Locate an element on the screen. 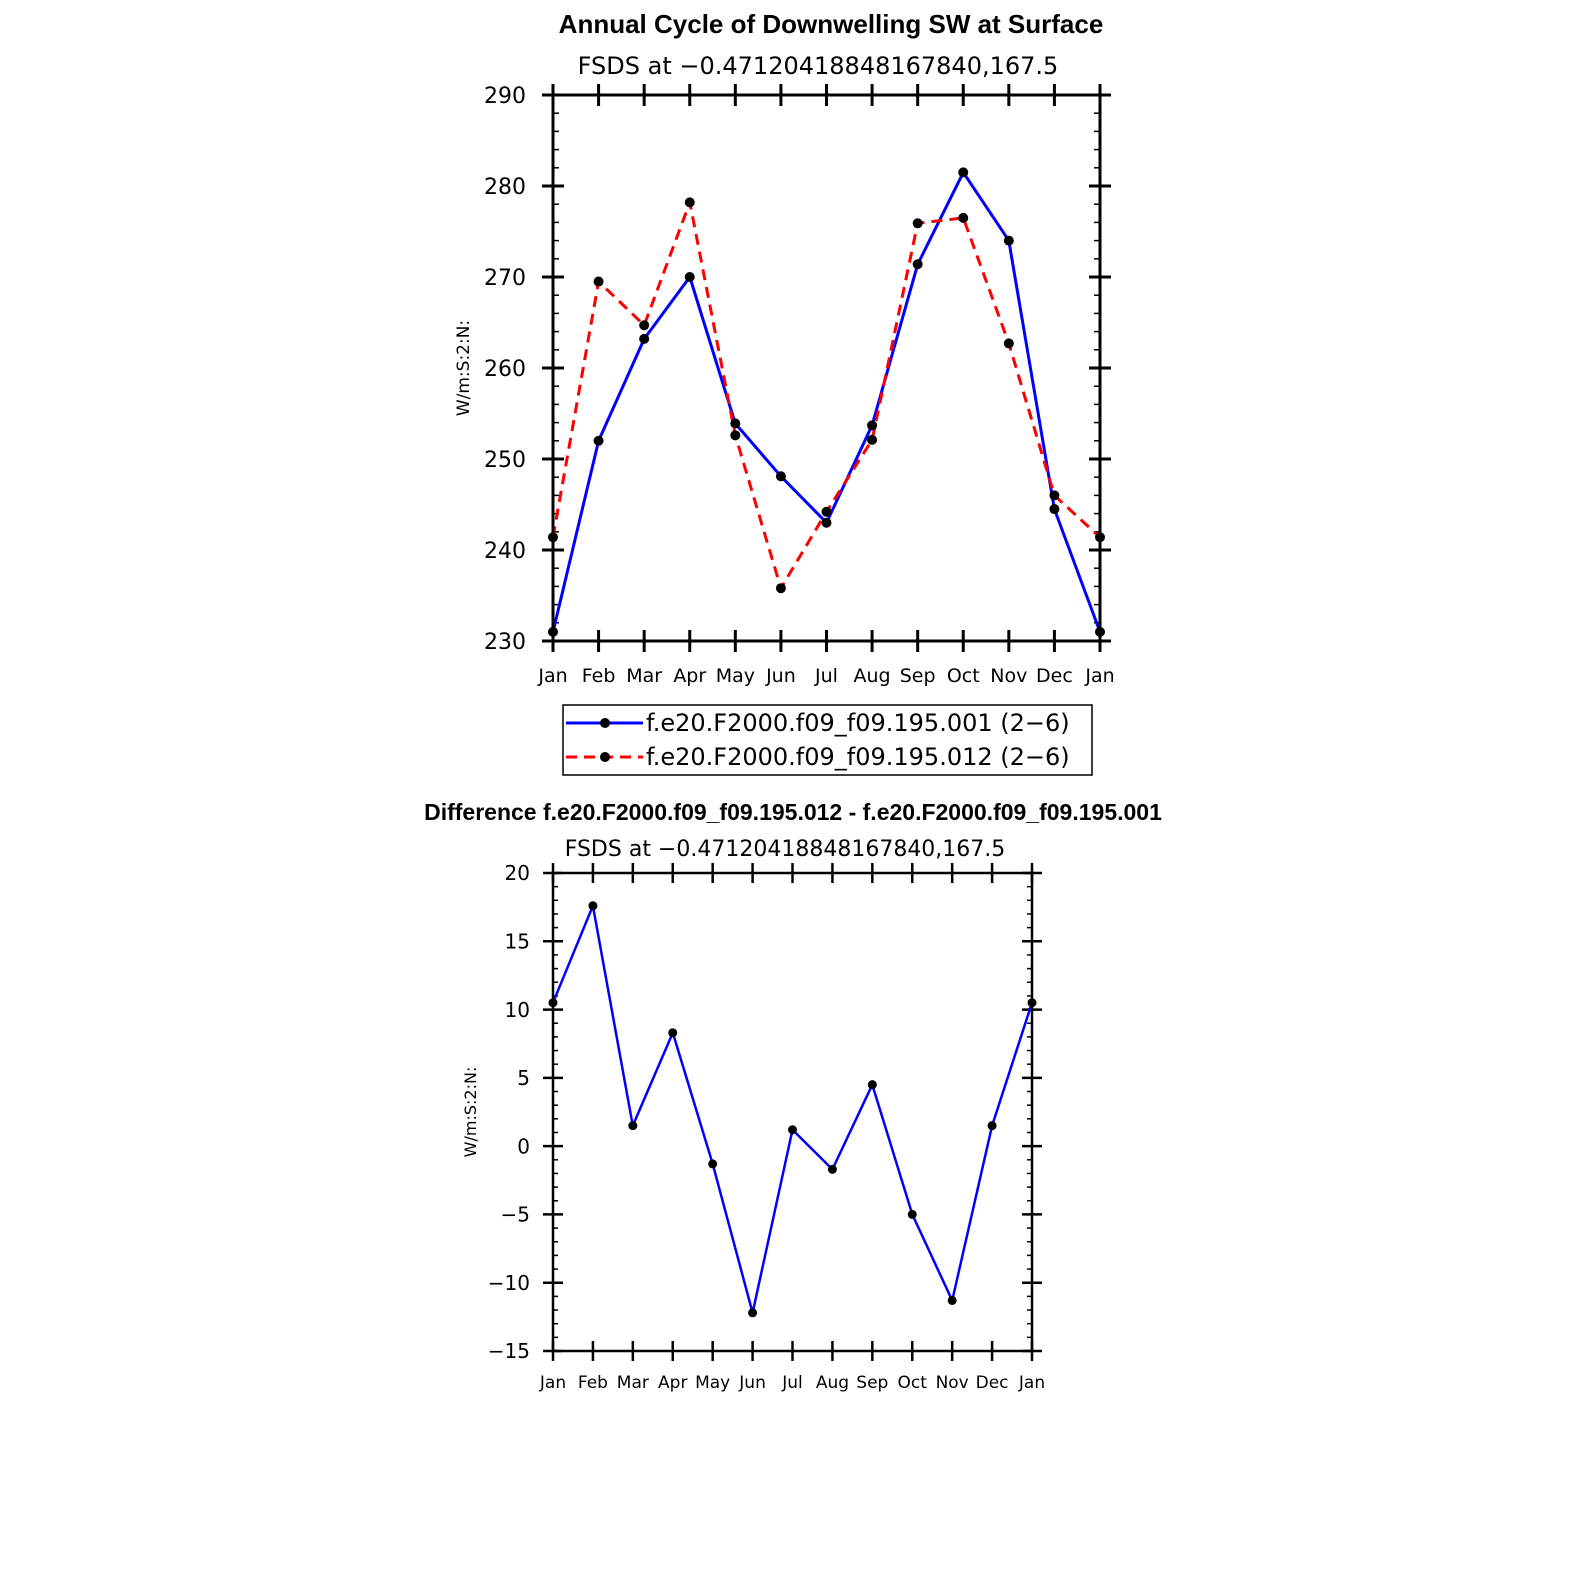 This screenshot has width=1574, height=1574. legend-entry-series1: f.e20.F2000.f09_f09.195.001 (2−6) is located at coordinates (818, 723).